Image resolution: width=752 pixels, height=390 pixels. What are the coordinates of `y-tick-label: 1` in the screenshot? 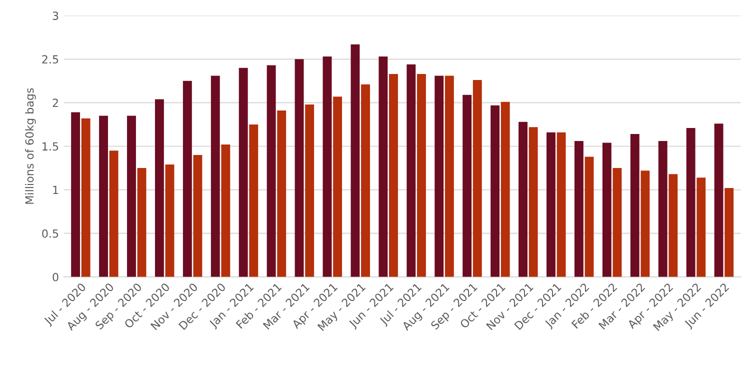 It's located at (55, 190).